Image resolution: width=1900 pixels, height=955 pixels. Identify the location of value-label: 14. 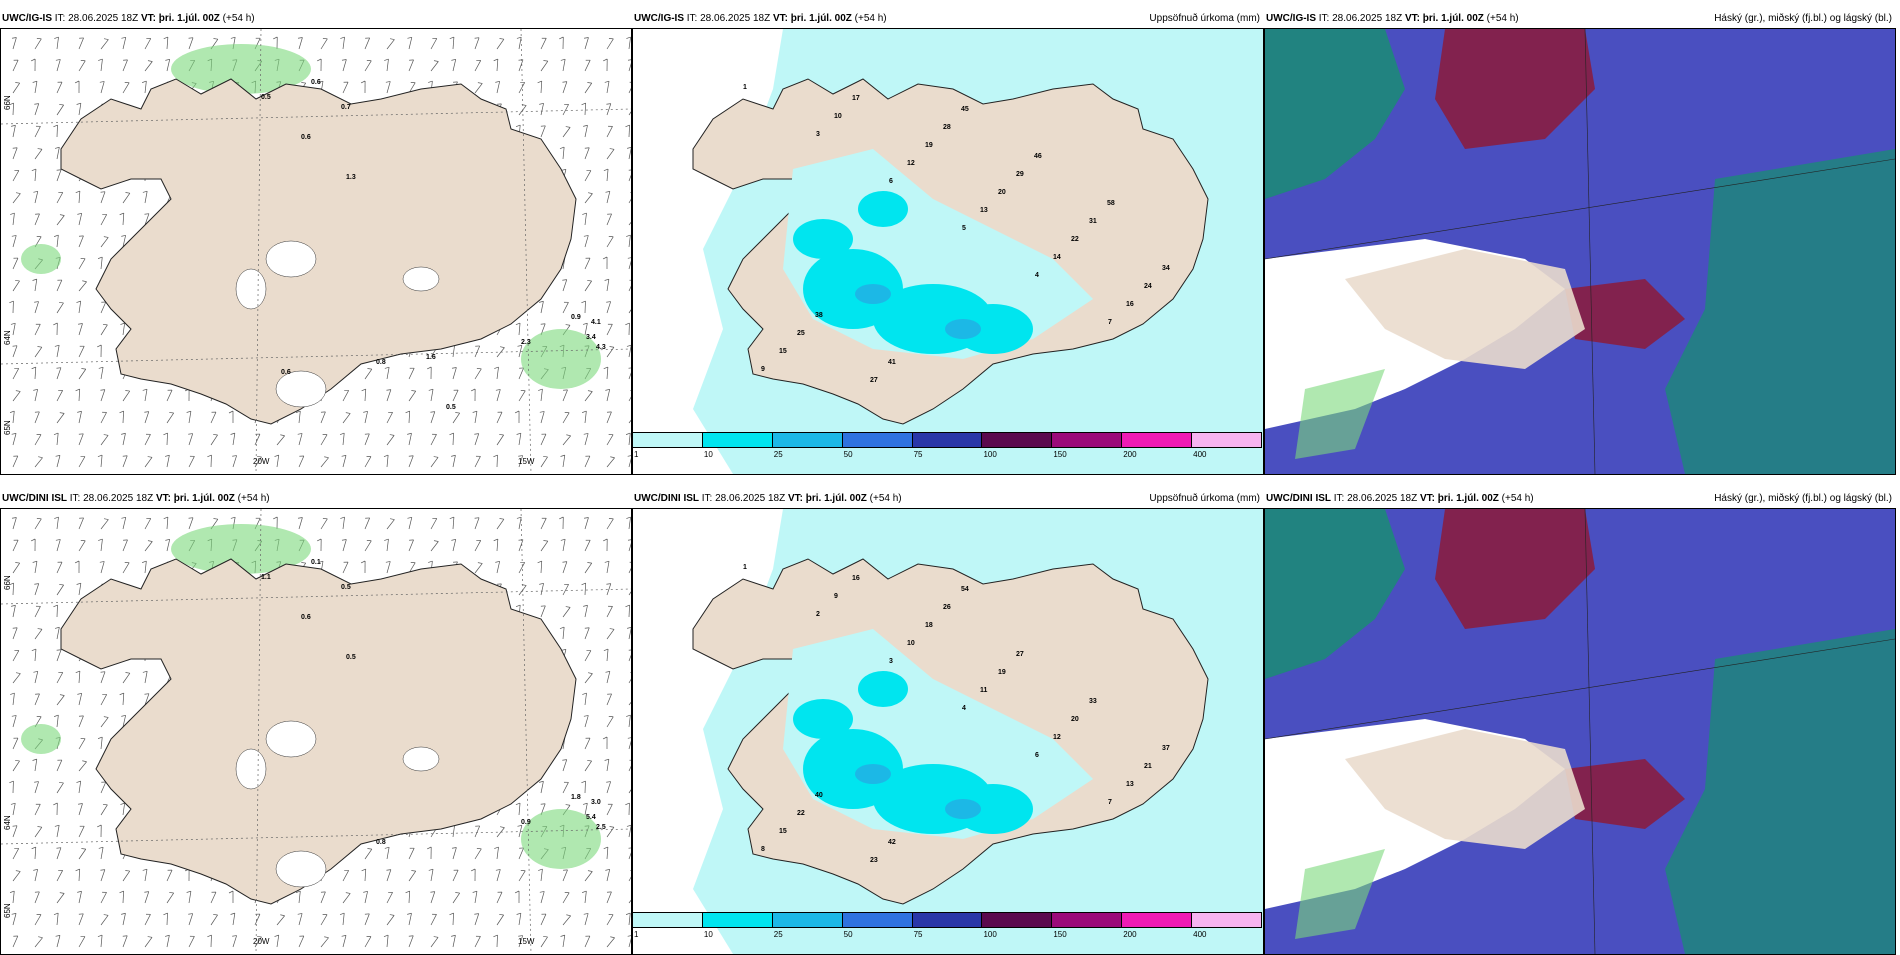
(1057, 257).